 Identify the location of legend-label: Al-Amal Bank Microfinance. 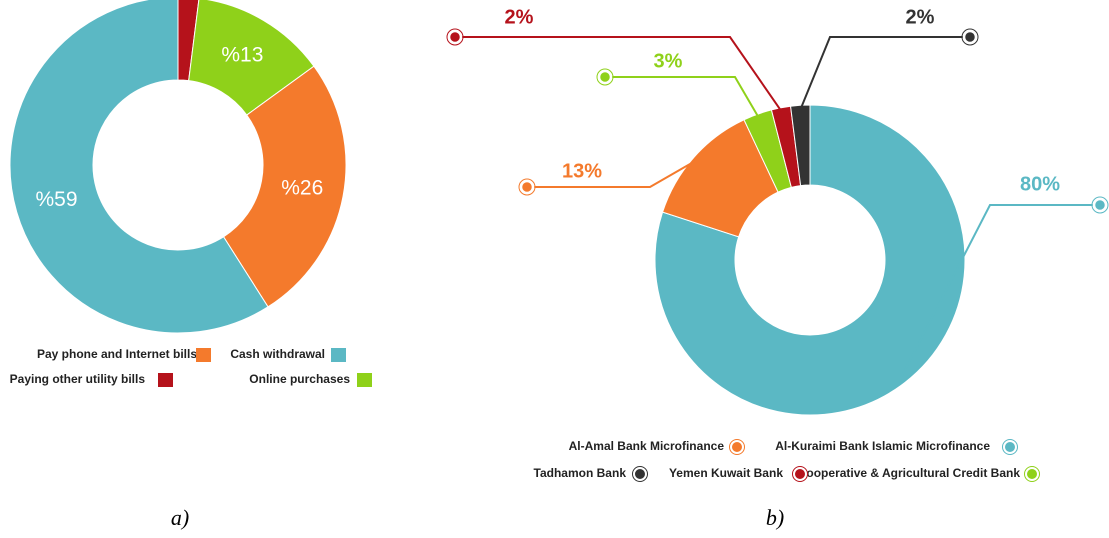
(647, 446).